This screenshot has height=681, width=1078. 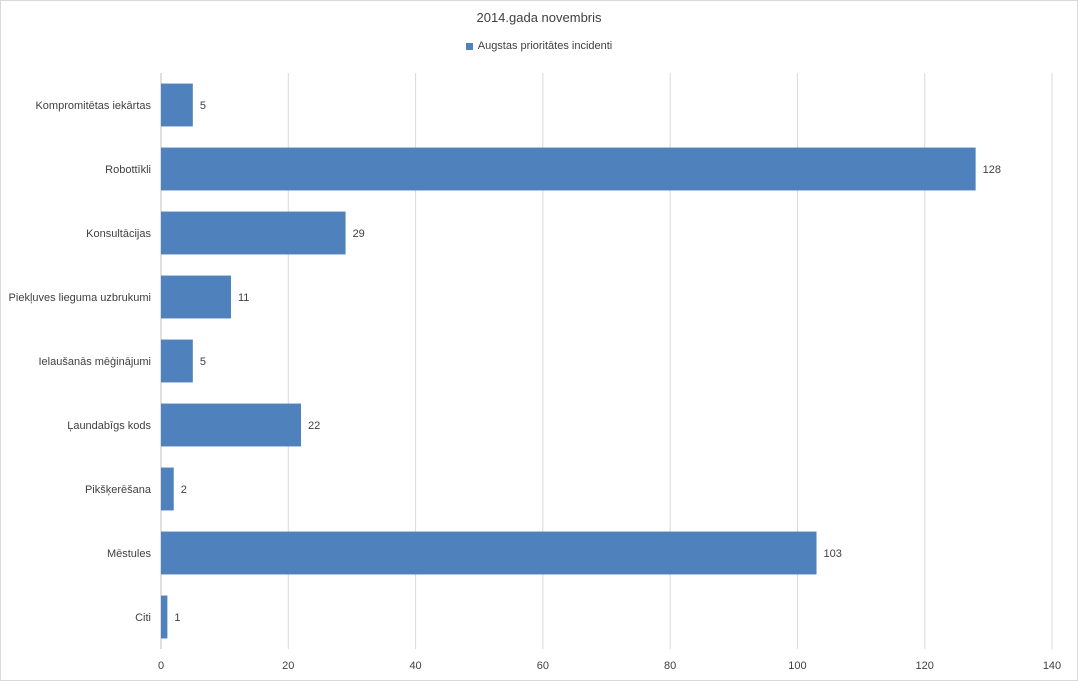 I want to click on legend-label: Augstas prioritātes incidenti, so click(x=545, y=46).